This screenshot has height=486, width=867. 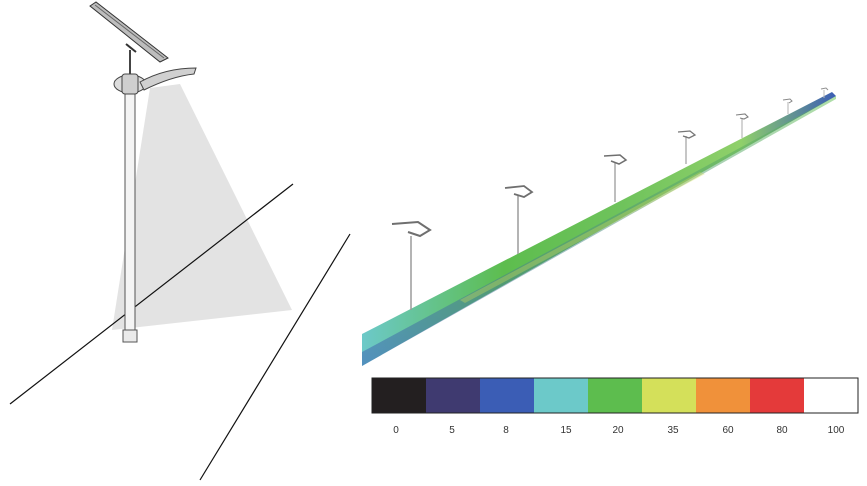 What do you see at coordinates (782, 430) in the screenshot?
I see `legend-label-7: 80` at bounding box center [782, 430].